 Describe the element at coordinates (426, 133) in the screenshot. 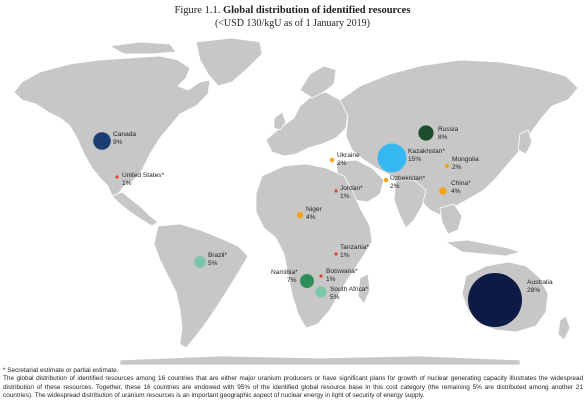

I see `bubble-russia` at that location.